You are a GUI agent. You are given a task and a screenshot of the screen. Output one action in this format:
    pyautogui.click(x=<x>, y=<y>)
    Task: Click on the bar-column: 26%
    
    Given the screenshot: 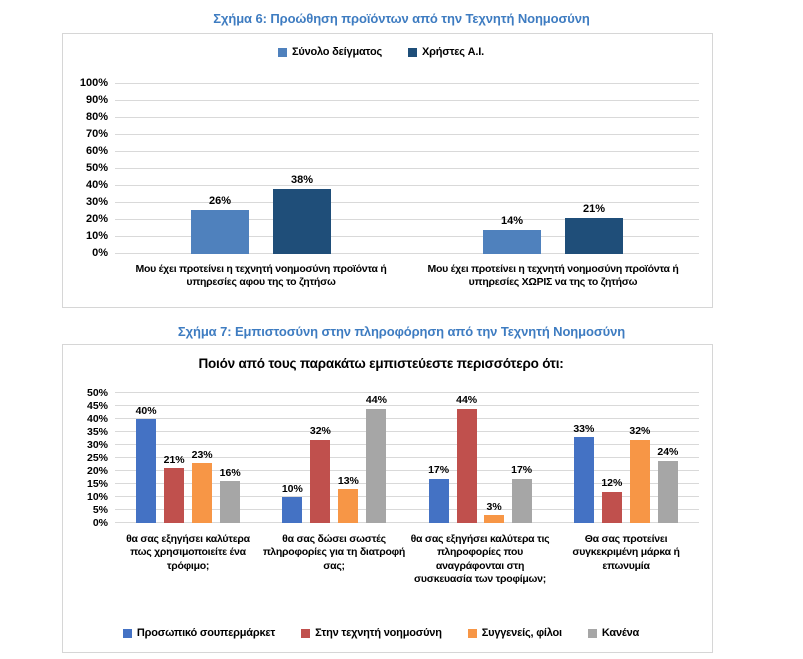 What is the action you would take?
    pyautogui.click(x=220, y=169)
    